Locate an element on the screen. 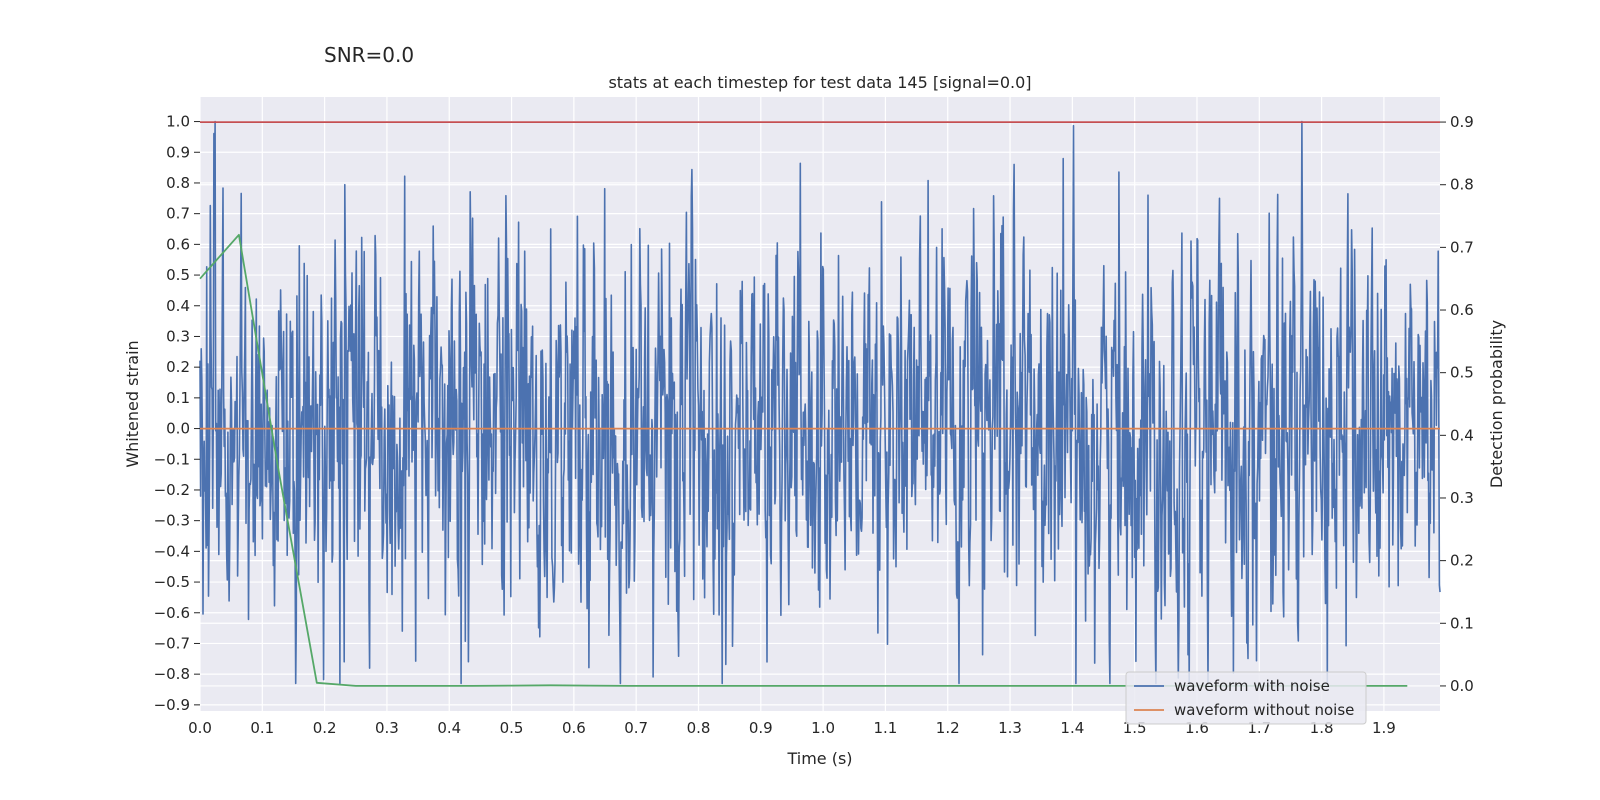 This screenshot has height=800, width=1600. x-axis-label: Time (s) is located at coordinates (819, 758).